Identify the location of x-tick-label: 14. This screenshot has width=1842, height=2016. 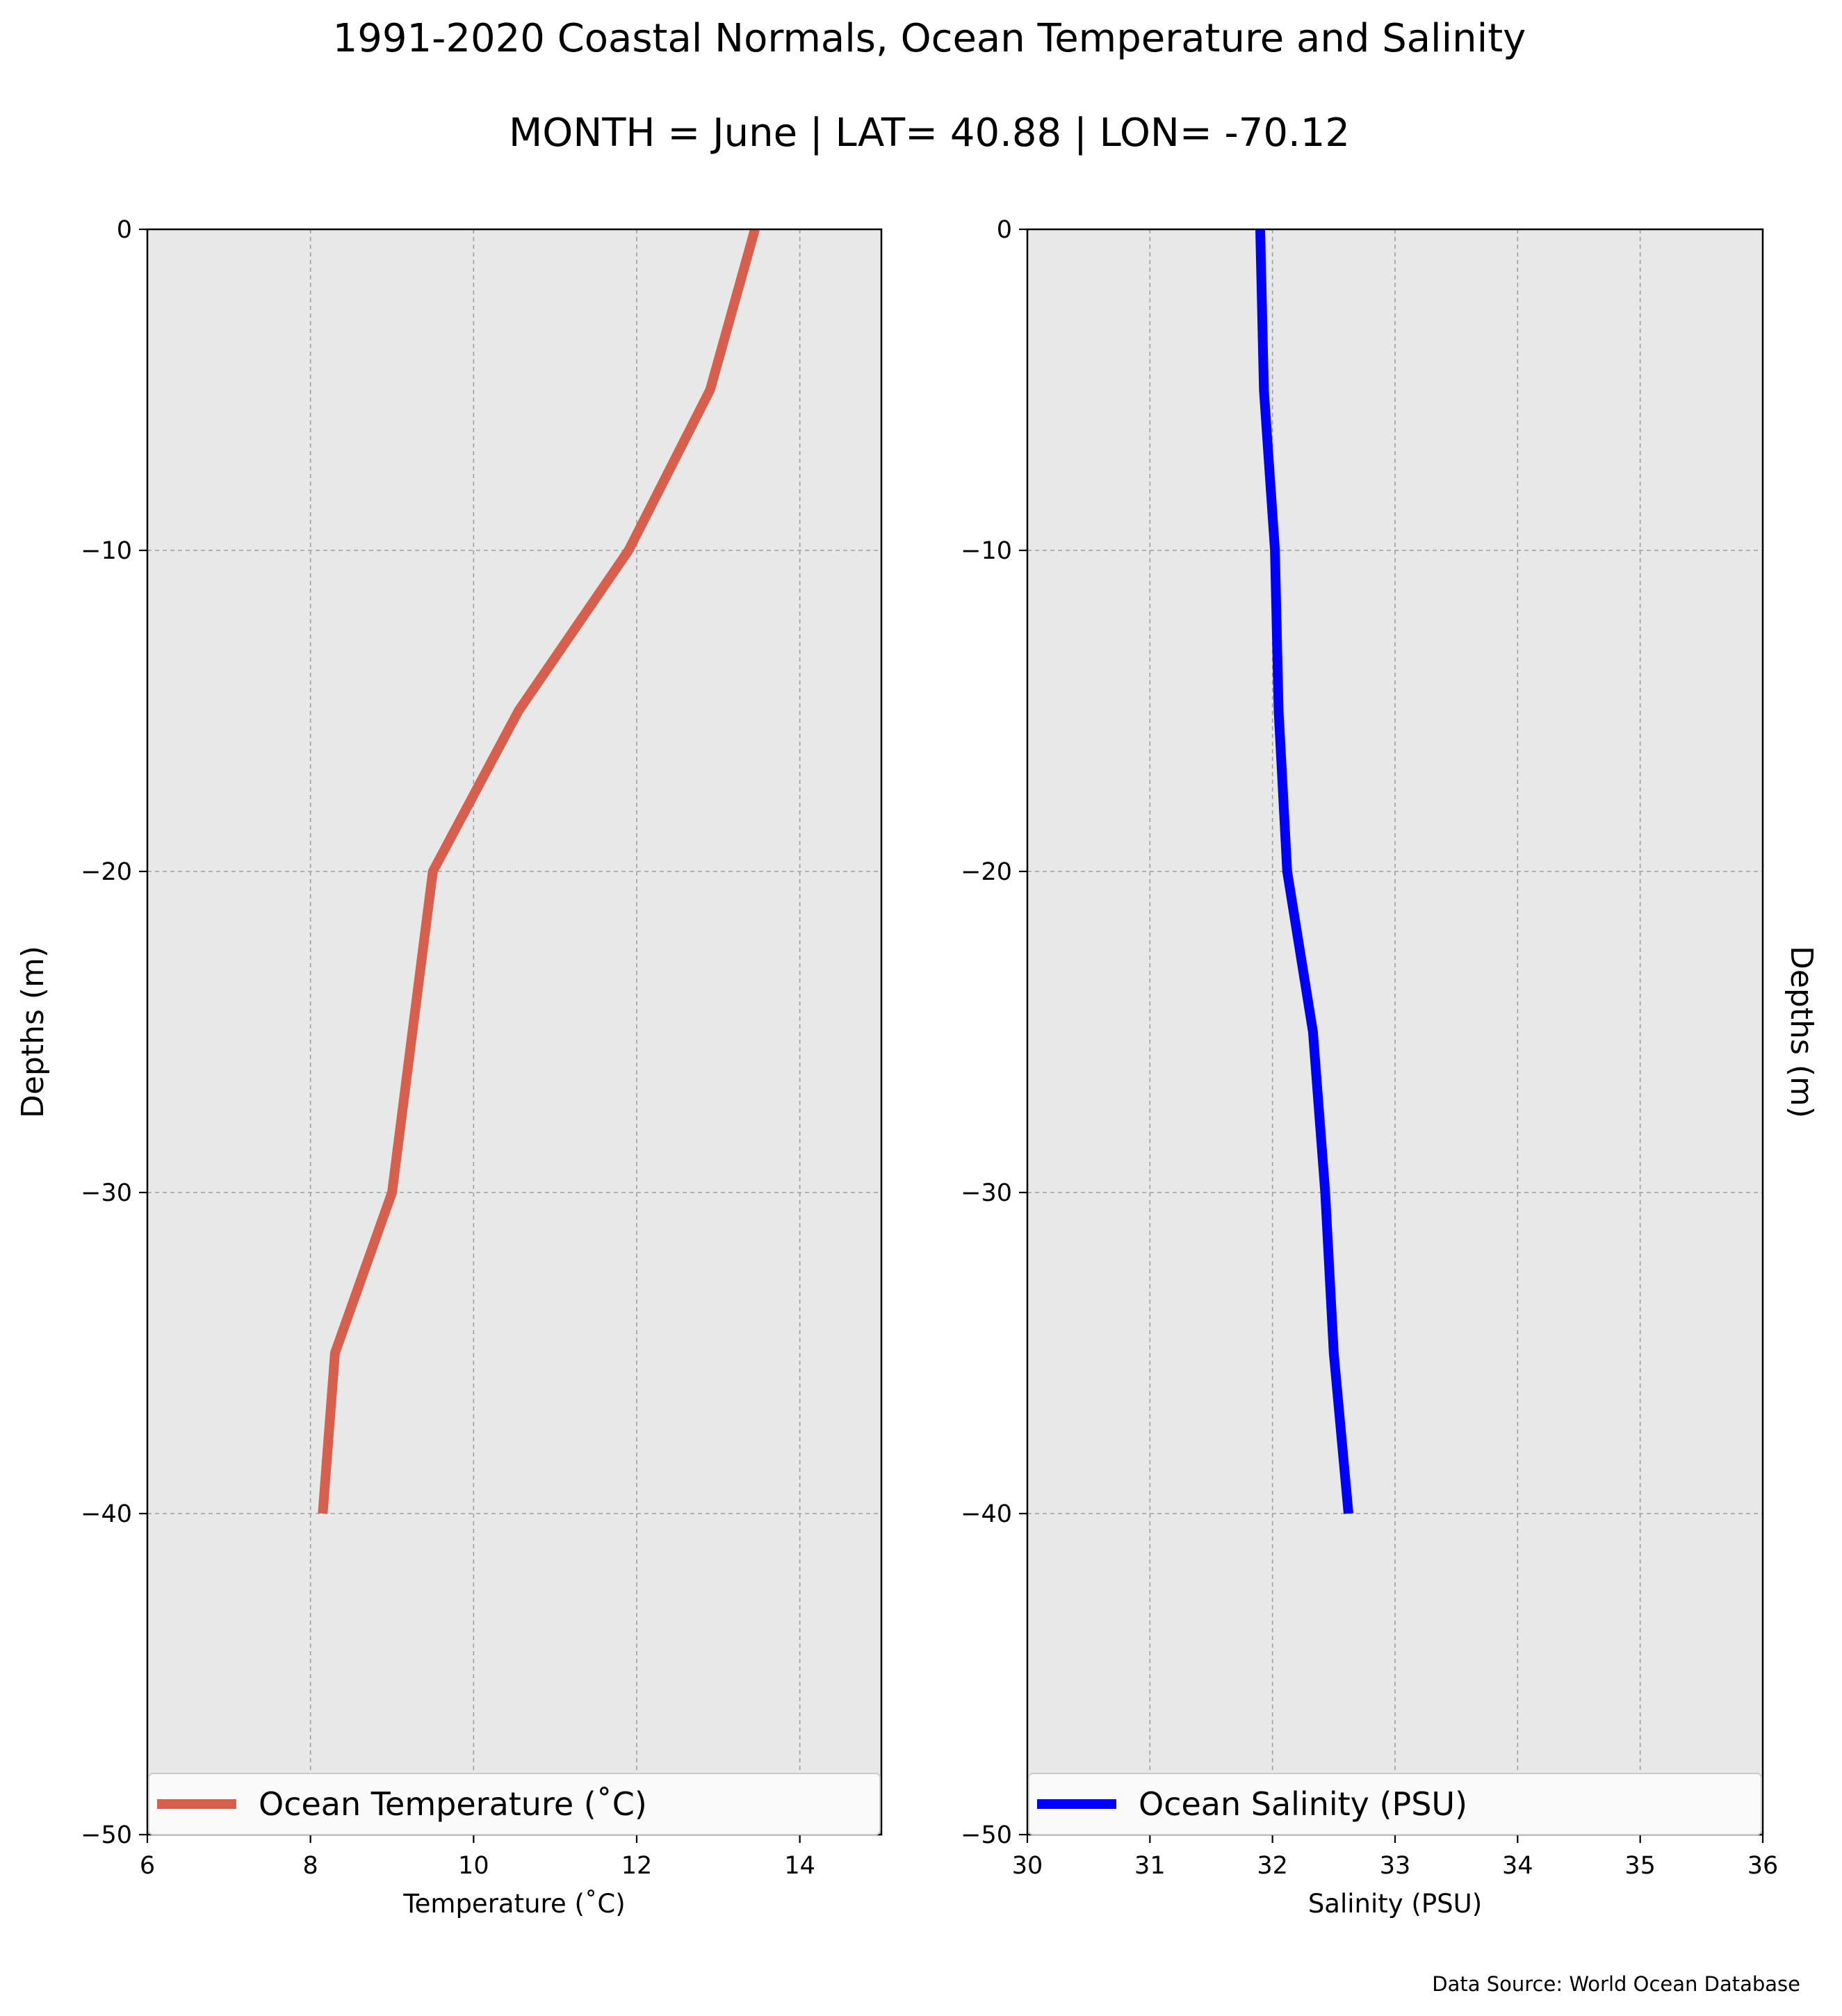
(800, 1866).